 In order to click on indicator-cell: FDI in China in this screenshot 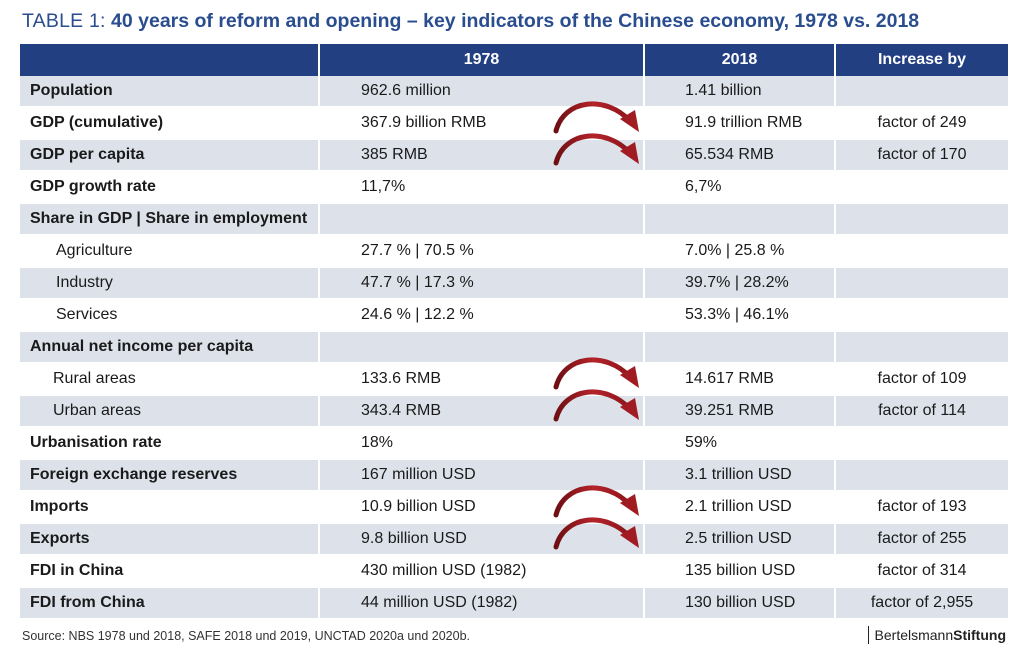, I will do `click(170, 571)`.